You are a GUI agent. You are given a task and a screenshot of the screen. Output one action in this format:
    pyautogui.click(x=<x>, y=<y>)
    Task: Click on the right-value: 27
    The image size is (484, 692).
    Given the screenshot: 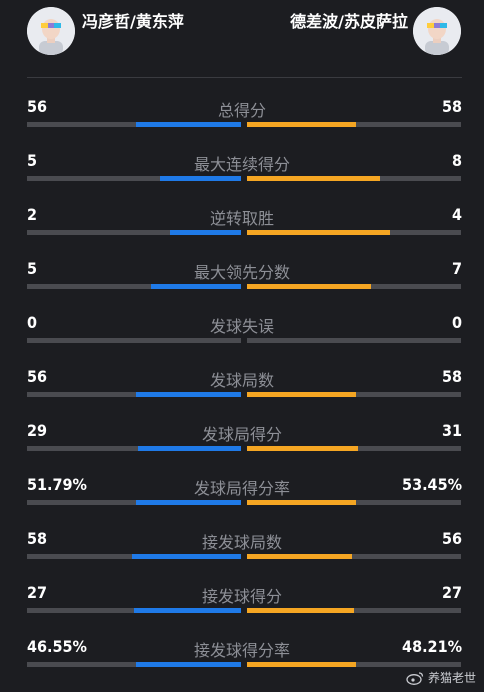 What is the action you would take?
    pyautogui.click(x=451, y=592)
    